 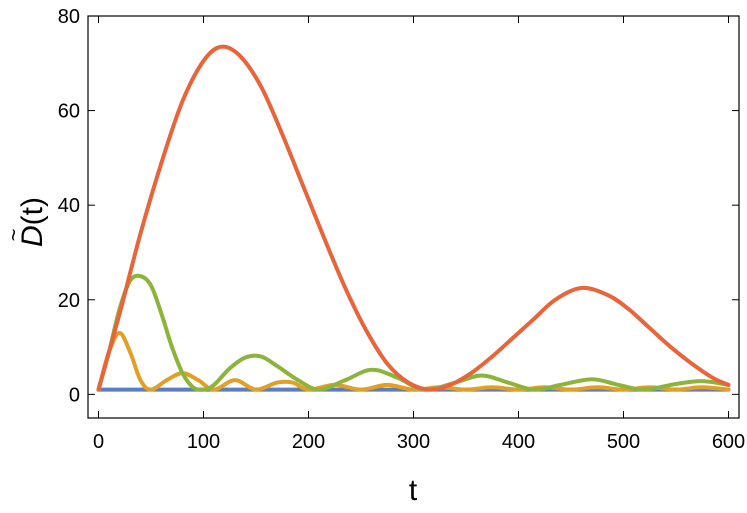 I want to click on y-tick-label: 0, so click(x=74, y=395).